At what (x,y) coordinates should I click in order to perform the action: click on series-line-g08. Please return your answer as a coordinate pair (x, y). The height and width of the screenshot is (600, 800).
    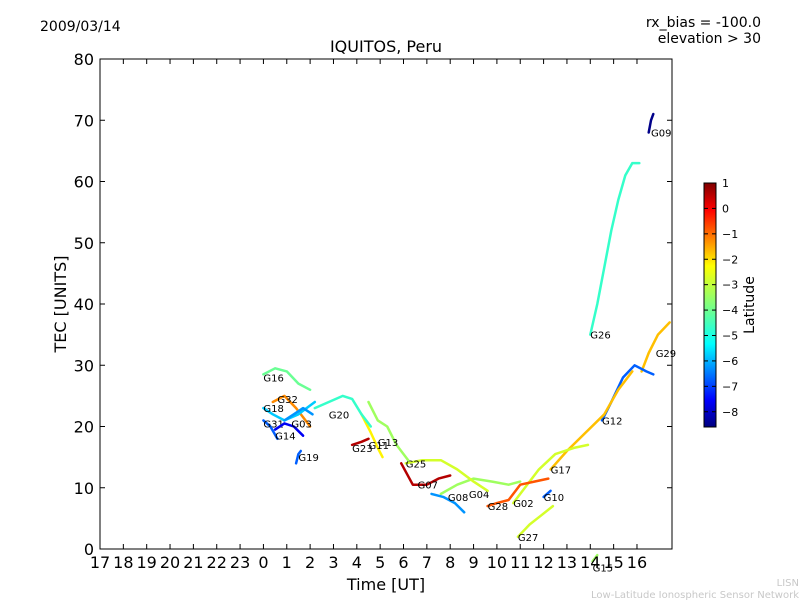
    Looking at the image, I should click on (448, 503).